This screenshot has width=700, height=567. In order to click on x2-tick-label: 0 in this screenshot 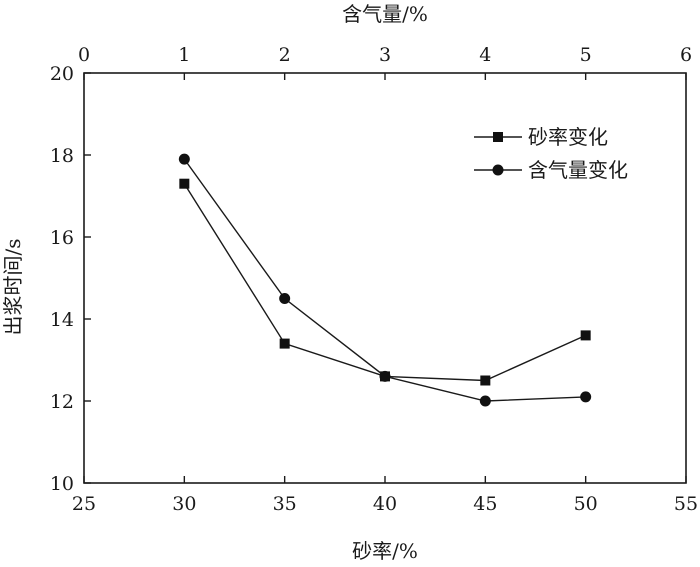, I will do `click(84, 55)`.